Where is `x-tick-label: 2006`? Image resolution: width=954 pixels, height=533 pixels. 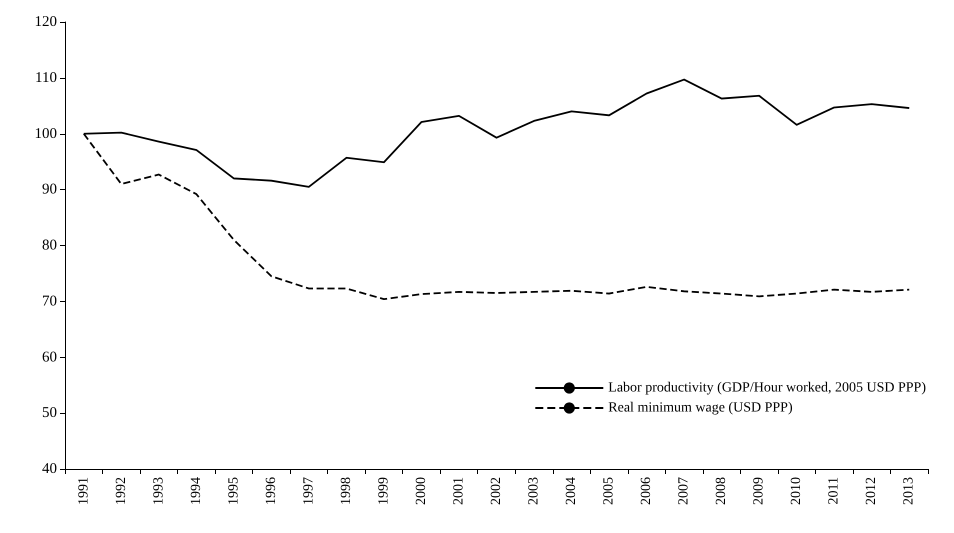
x-tick-label: 2006 is located at coordinates (646, 491).